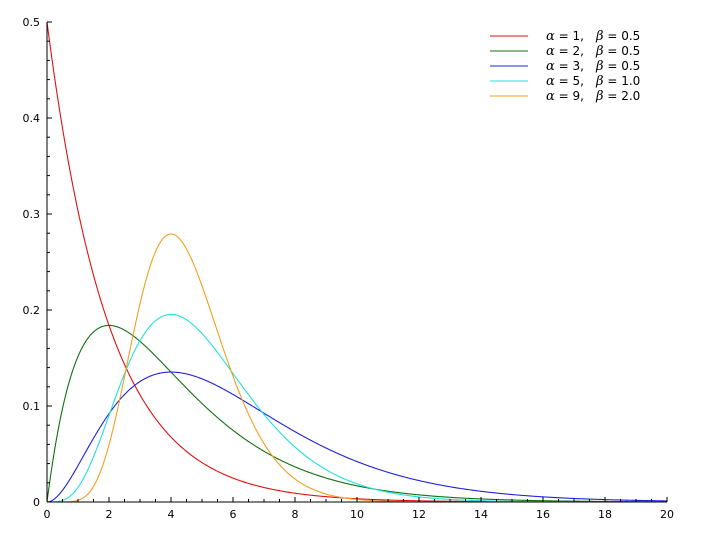  What do you see at coordinates (543, 514) in the screenshot?
I see `x-tick-label: 16` at bounding box center [543, 514].